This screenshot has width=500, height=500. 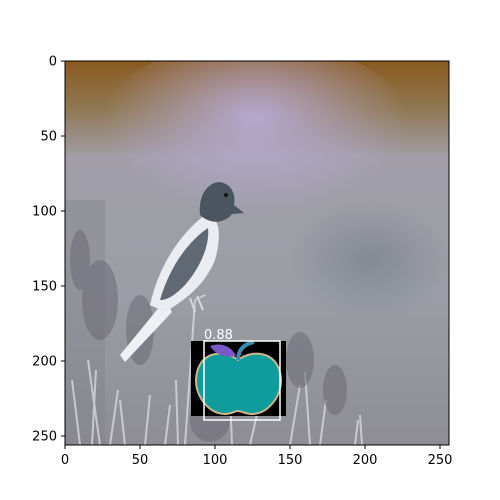 What do you see at coordinates (369, 260) in the screenshot?
I see `dark-blur` at bounding box center [369, 260].